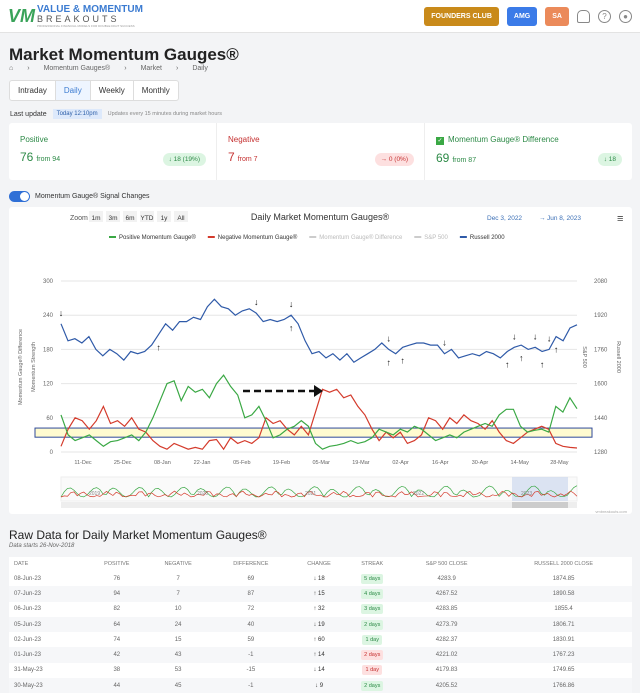 Image resolution: width=640 pixels, height=693 pixels. What do you see at coordinates (604, 16) in the screenshot?
I see `help-icon: ?` at bounding box center [604, 16].